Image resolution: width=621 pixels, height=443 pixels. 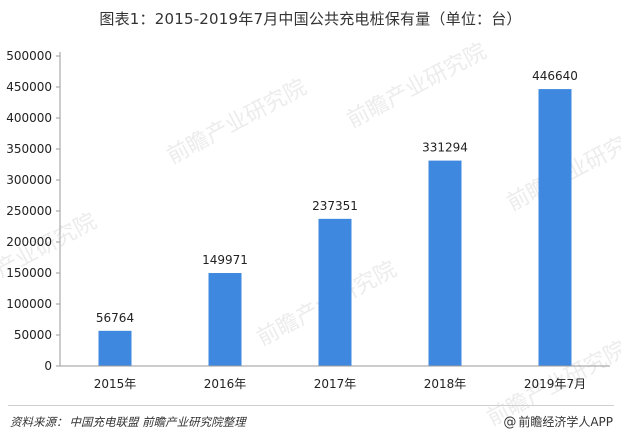 I want to click on y-tick-label: 200000, so click(x=29, y=242).